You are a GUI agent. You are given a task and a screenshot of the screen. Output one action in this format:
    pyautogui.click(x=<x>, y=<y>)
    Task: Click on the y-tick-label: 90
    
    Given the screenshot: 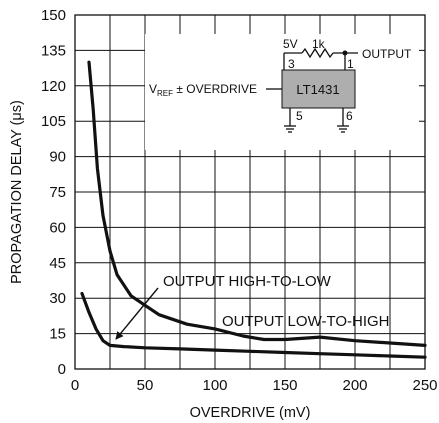 What is the action you would take?
    pyautogui.click(x=57, y=157)
    